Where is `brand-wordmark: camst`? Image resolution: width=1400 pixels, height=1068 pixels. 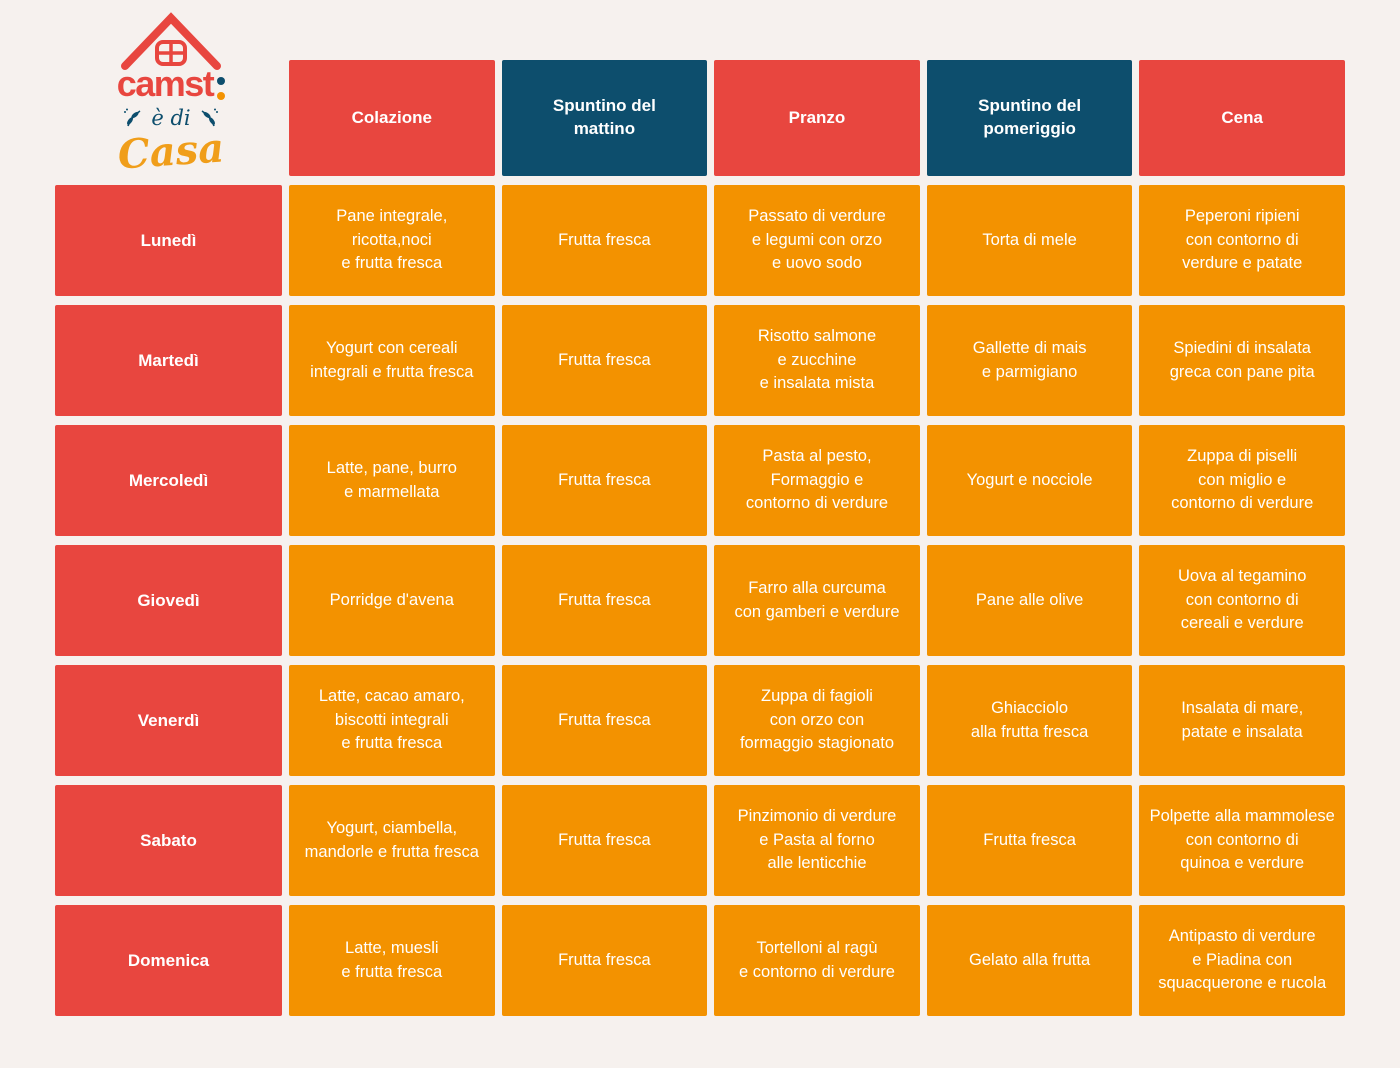 brand-wordmark: camst is located at coordinates (171, 84).